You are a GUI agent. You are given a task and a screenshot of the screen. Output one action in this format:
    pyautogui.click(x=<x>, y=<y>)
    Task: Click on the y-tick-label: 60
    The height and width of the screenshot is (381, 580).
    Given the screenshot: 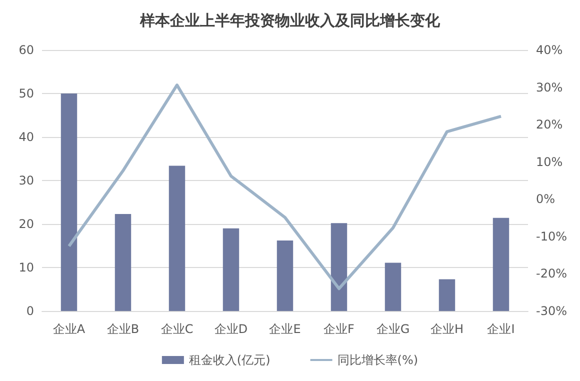 What is the action you would take?
    pyautogui.click(x=26, y=50)
    